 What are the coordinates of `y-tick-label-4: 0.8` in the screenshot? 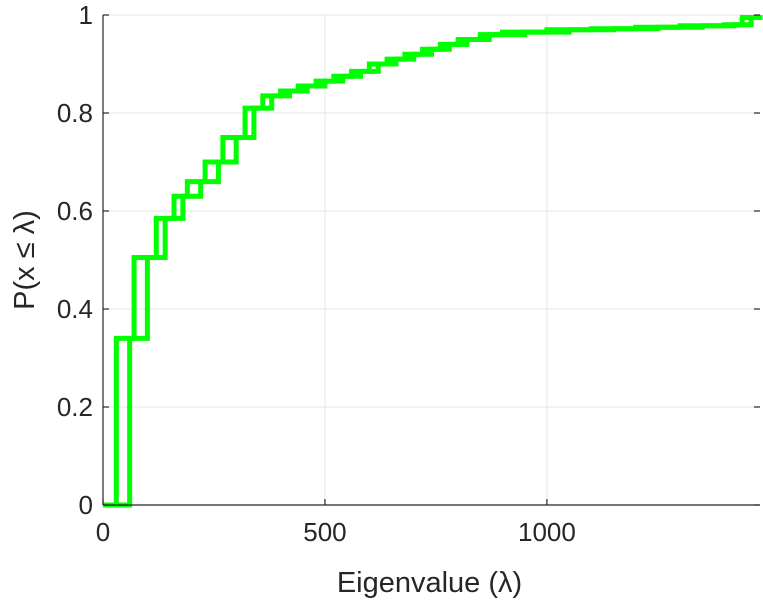 It's located at (75, 113).